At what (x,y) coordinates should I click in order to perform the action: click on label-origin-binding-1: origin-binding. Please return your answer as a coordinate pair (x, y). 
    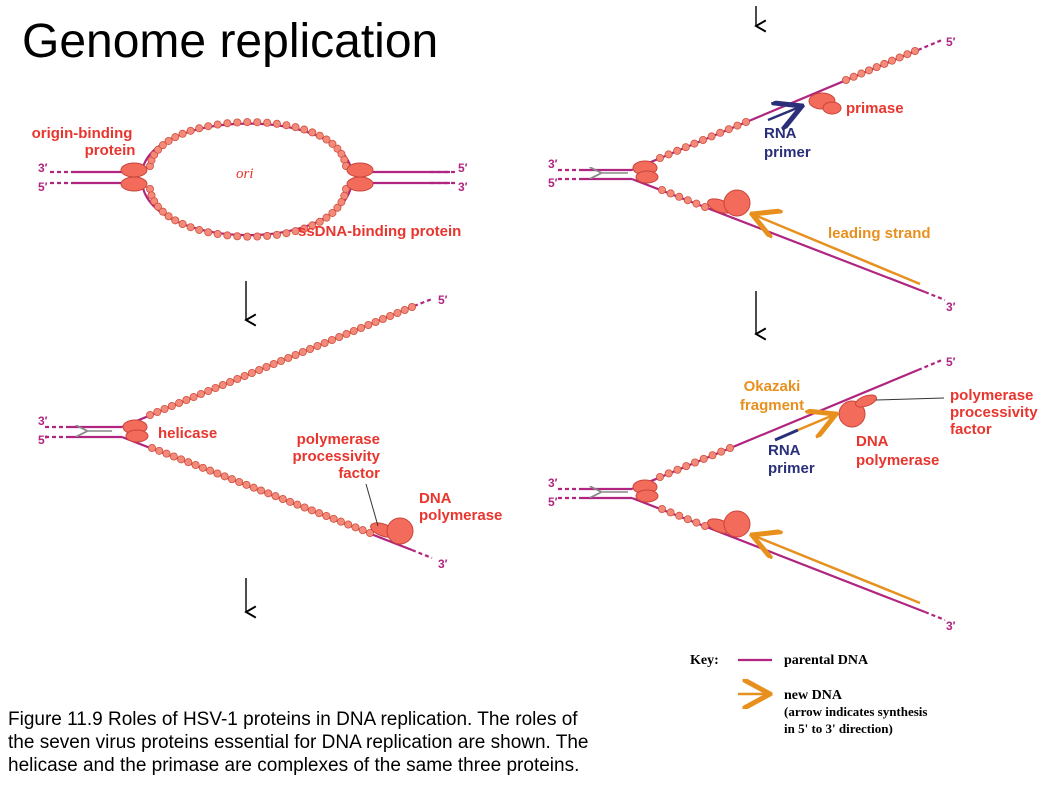
    Looking at the image, I should click on (82, 133).